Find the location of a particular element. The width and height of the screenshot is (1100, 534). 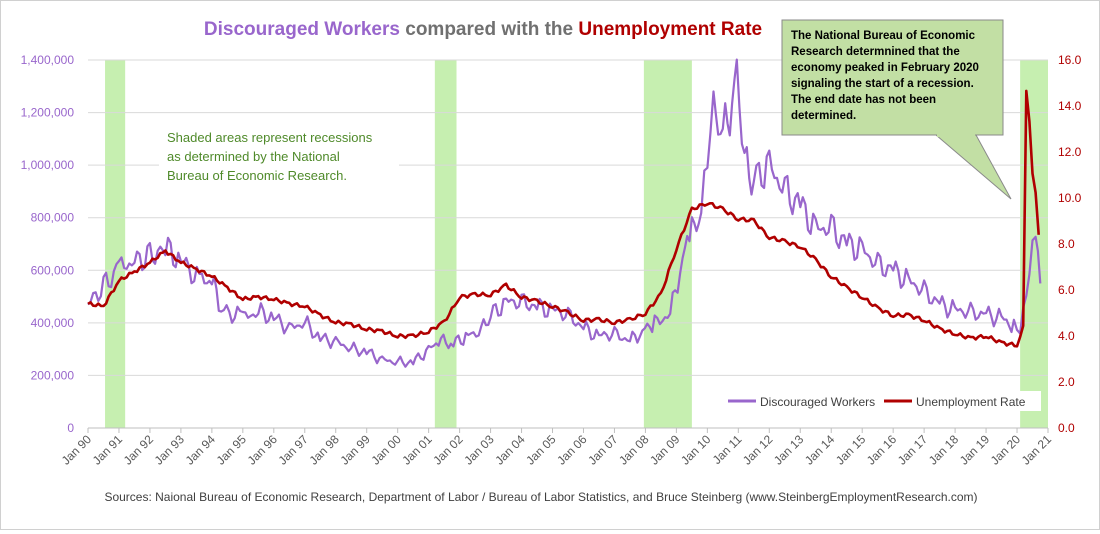

y-left-tick-label: 400,000 is located at coordinates (53, 323).